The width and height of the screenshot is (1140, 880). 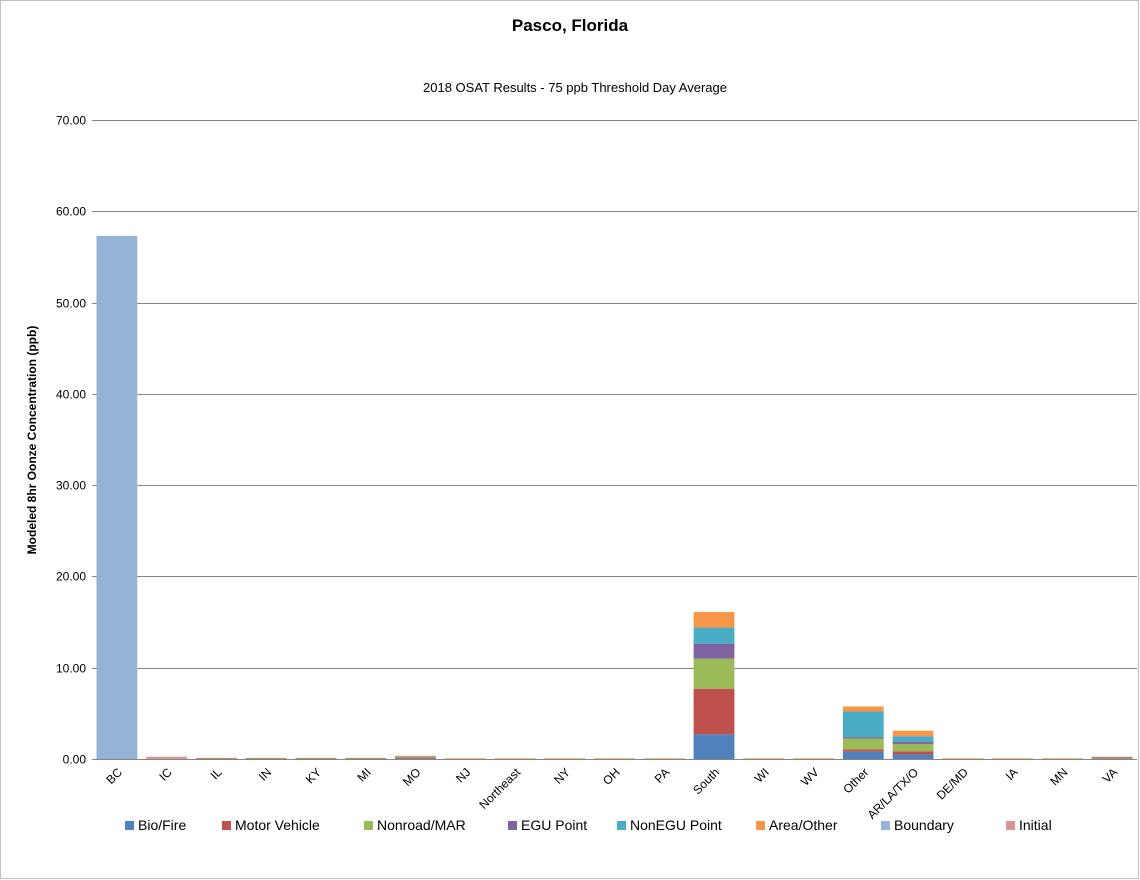 I want to click on bar-segment-area-other-oh, so click(x=614, y=758).